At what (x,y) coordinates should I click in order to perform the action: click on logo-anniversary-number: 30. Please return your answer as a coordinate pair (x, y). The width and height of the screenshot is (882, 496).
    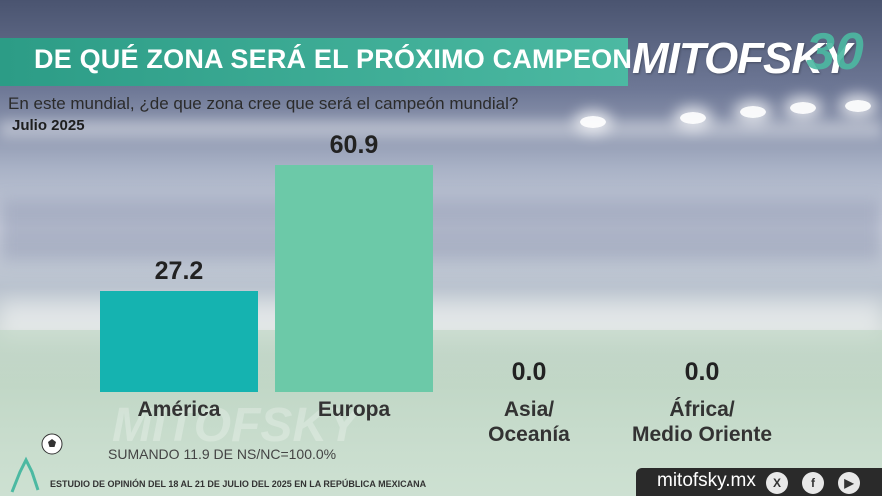
    Looking at the image, I should click on (835, 52).